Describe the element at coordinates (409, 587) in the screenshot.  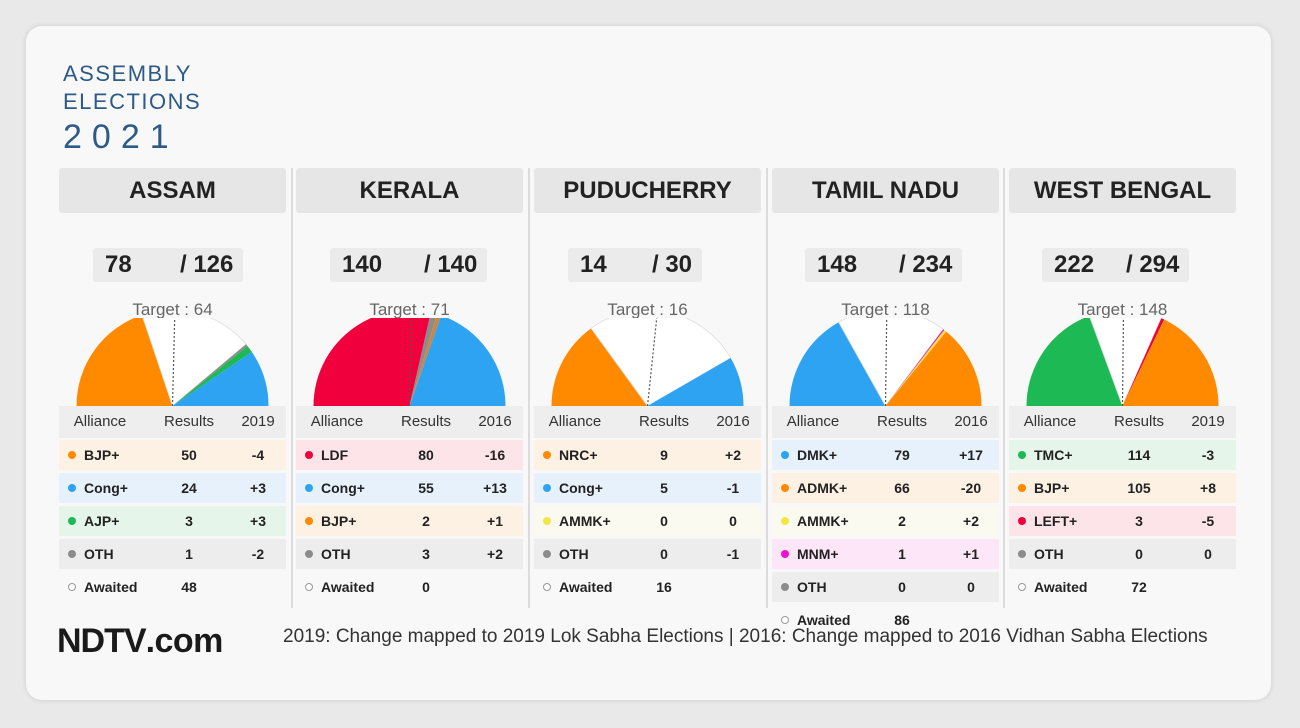
I see `table-row: Awaited 0` at that location.